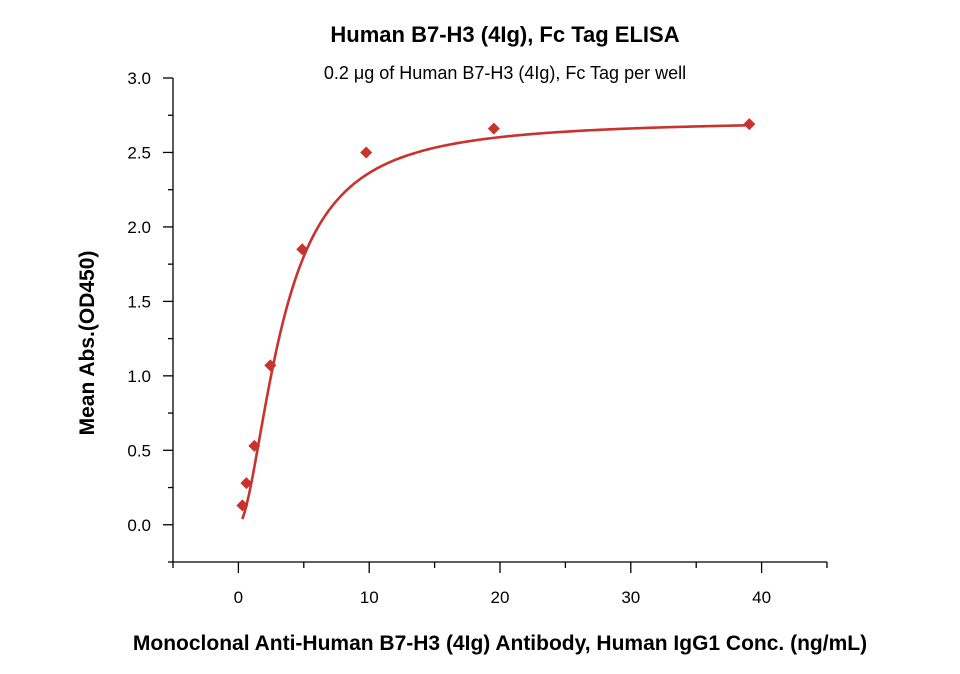 Image resolution: width=960 pixels, height=674 pixels. What do you see at coordinates (500, 597) in the screenshot?
I see `x-tick-label: 20` at bounding box center [500, 597].